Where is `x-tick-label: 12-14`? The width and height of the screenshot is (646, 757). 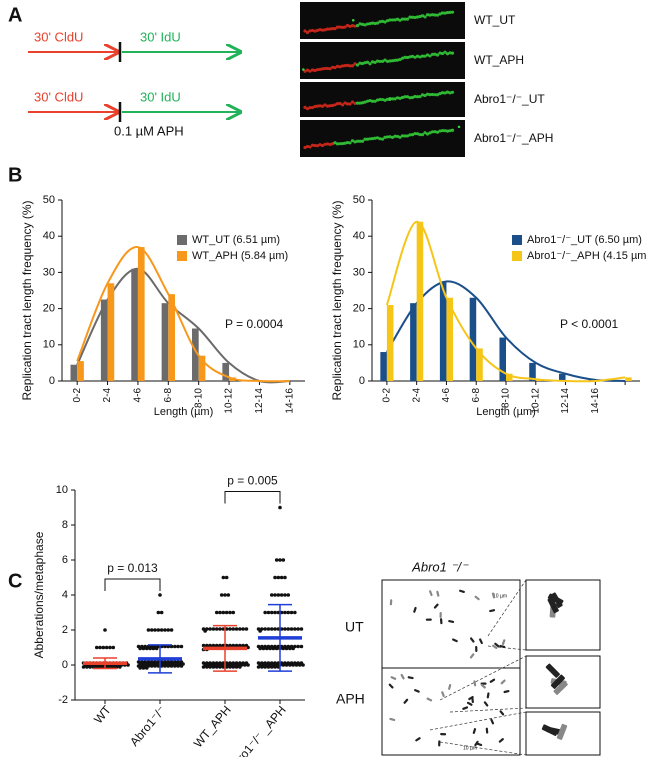
x-tick-label: 12-14 is located at coordinates (565, 401).